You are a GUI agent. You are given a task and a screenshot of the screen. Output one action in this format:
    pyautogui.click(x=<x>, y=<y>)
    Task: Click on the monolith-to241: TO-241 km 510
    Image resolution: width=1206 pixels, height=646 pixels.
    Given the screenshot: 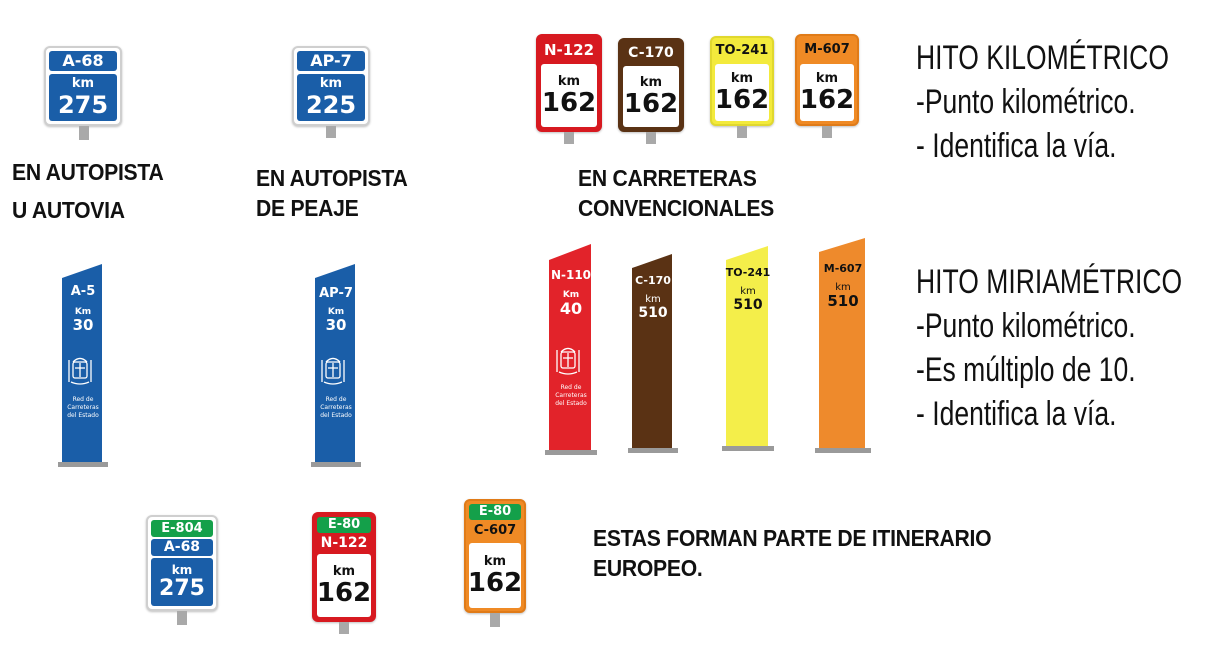 What is the action you would take?
    pyautogui.click(x=748, y=349)
    